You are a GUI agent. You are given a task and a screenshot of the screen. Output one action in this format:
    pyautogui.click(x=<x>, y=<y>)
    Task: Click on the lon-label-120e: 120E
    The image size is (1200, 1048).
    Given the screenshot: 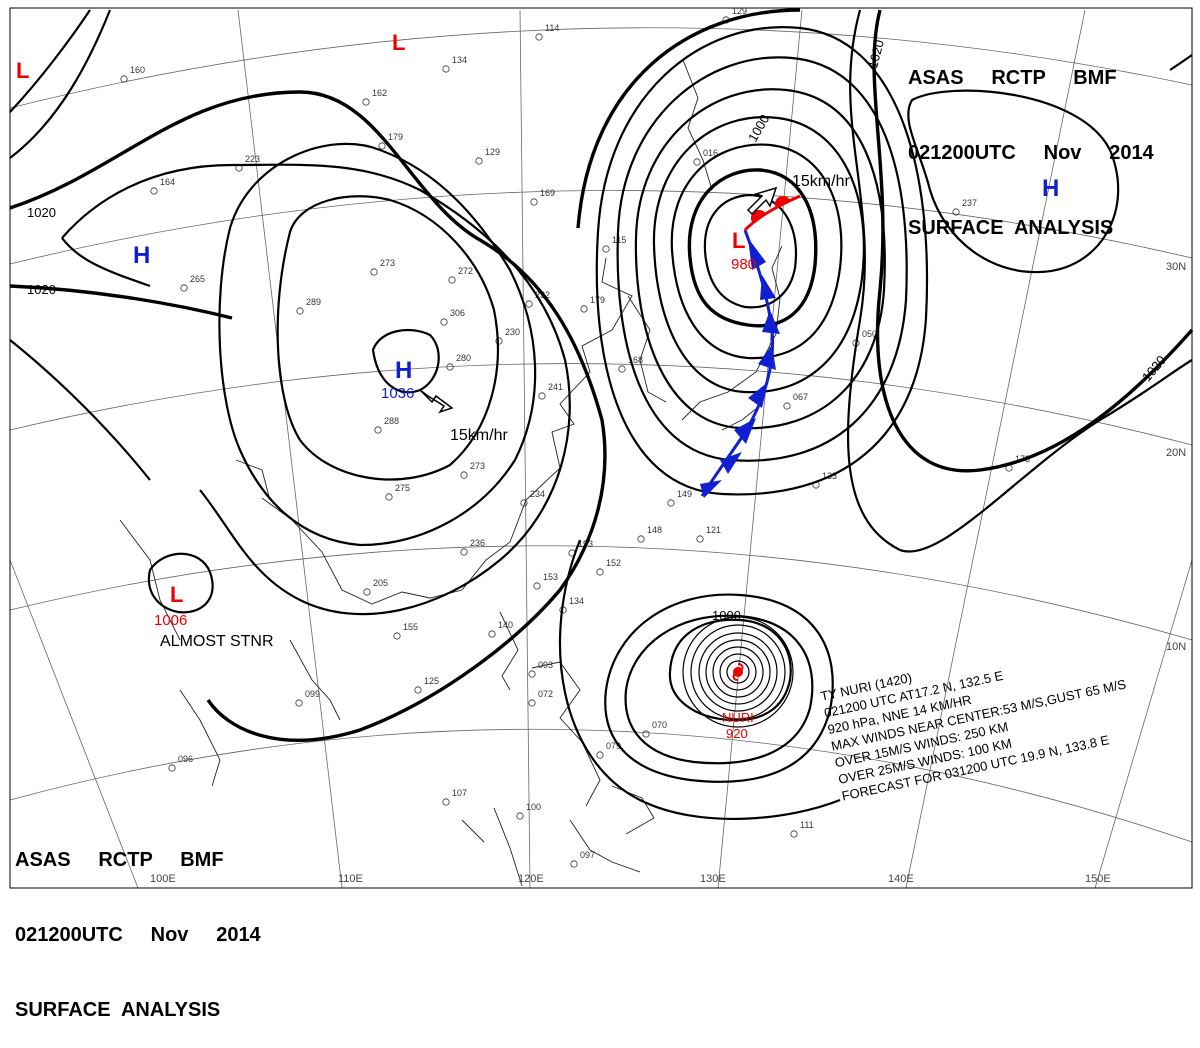 What is the action you would take?
    pyautogui.click(x=531, y=879)
    